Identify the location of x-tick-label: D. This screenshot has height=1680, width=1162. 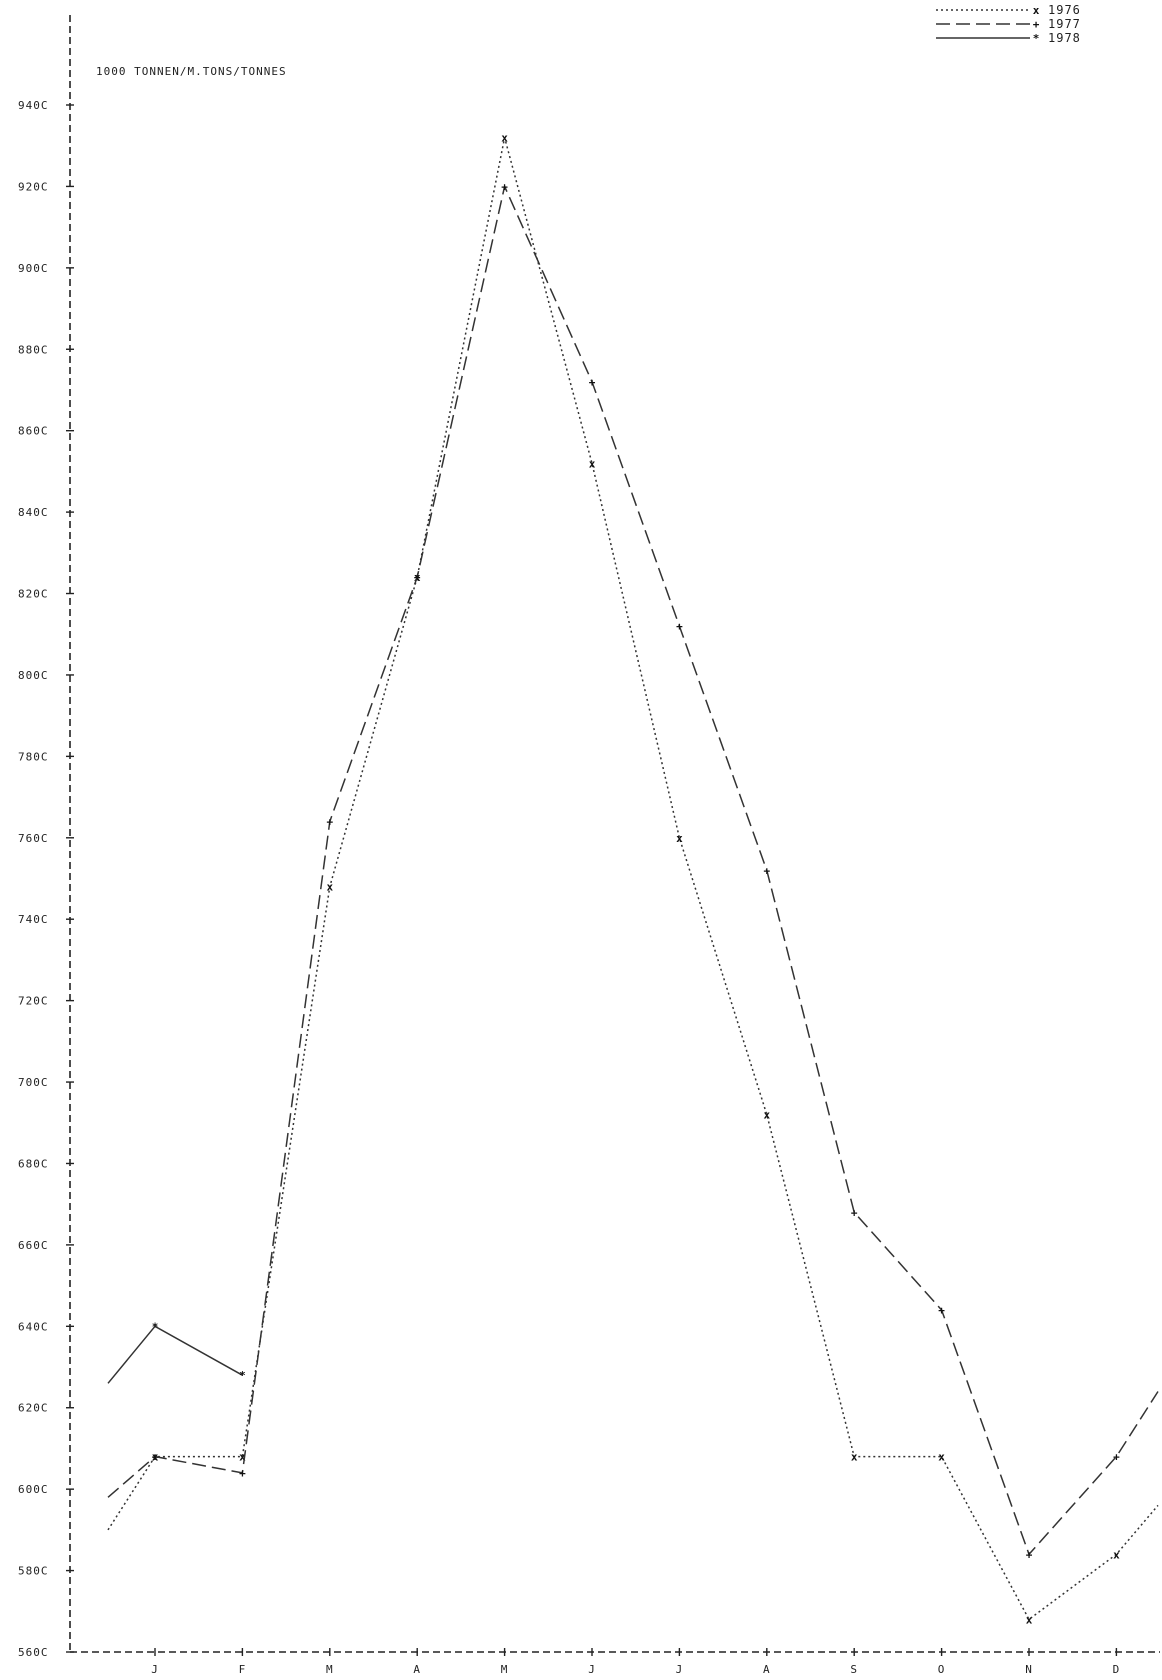
(1117, 1669).